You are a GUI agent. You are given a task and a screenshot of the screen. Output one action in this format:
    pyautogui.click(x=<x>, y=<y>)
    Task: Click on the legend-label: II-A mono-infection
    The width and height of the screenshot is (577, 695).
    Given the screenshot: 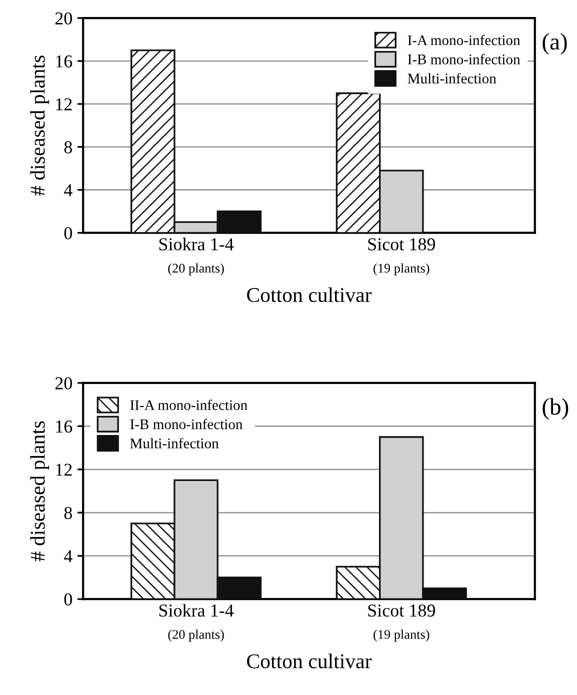 What is the action you would take?
    pyautogui.click(x=189, y=405)
    